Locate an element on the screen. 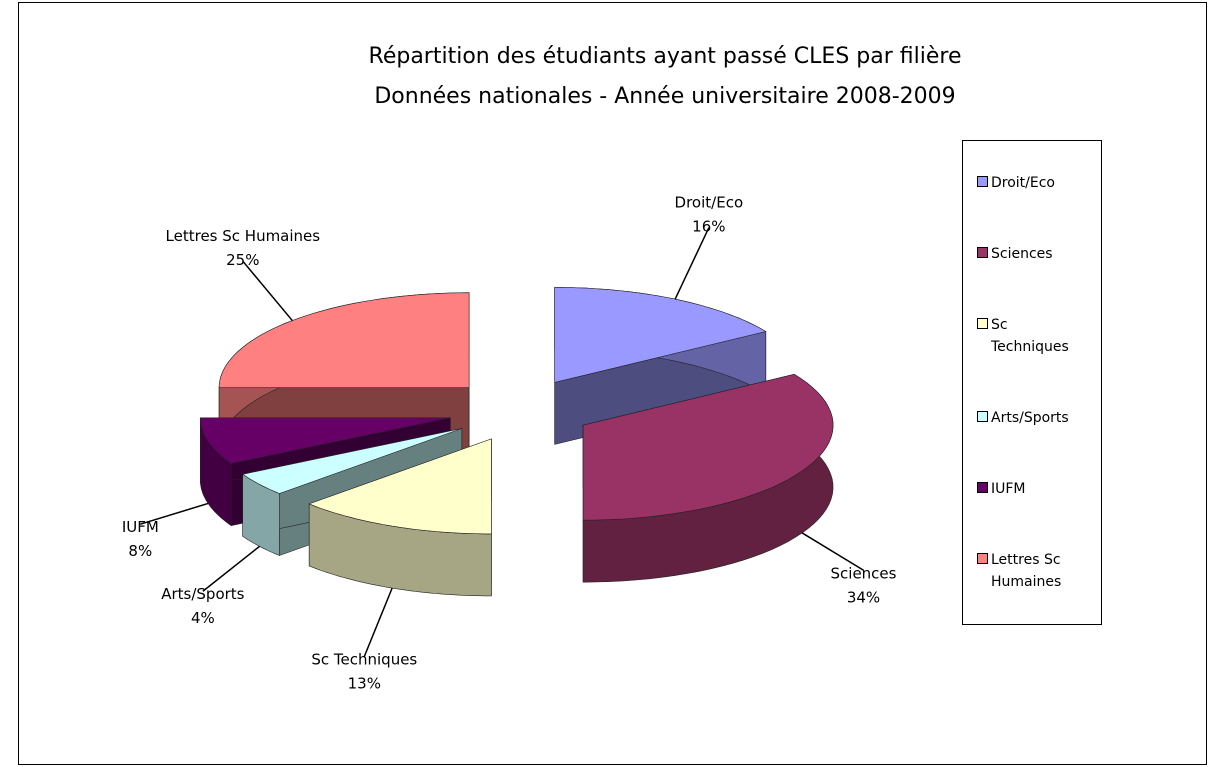 The image size is (1209, 767). legend-label: Sc Techniques is located at coordinates (1030, 335).